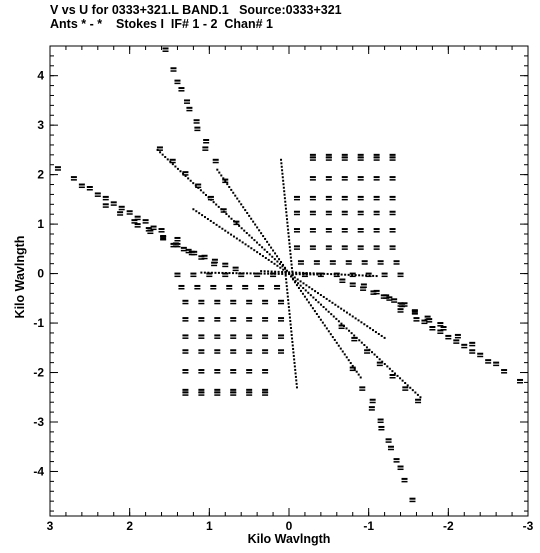 This screenshot has height=553, width=540. I want to click on y-tick-label: 0, so click(40, 274).